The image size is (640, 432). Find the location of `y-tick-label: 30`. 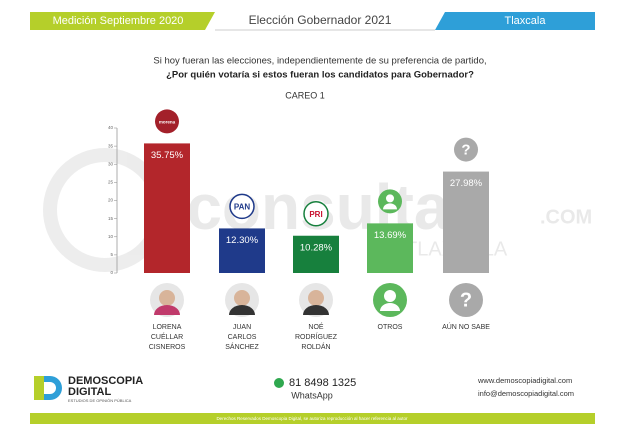

y-tick-label: 30 is located at coordinates (111, 163).